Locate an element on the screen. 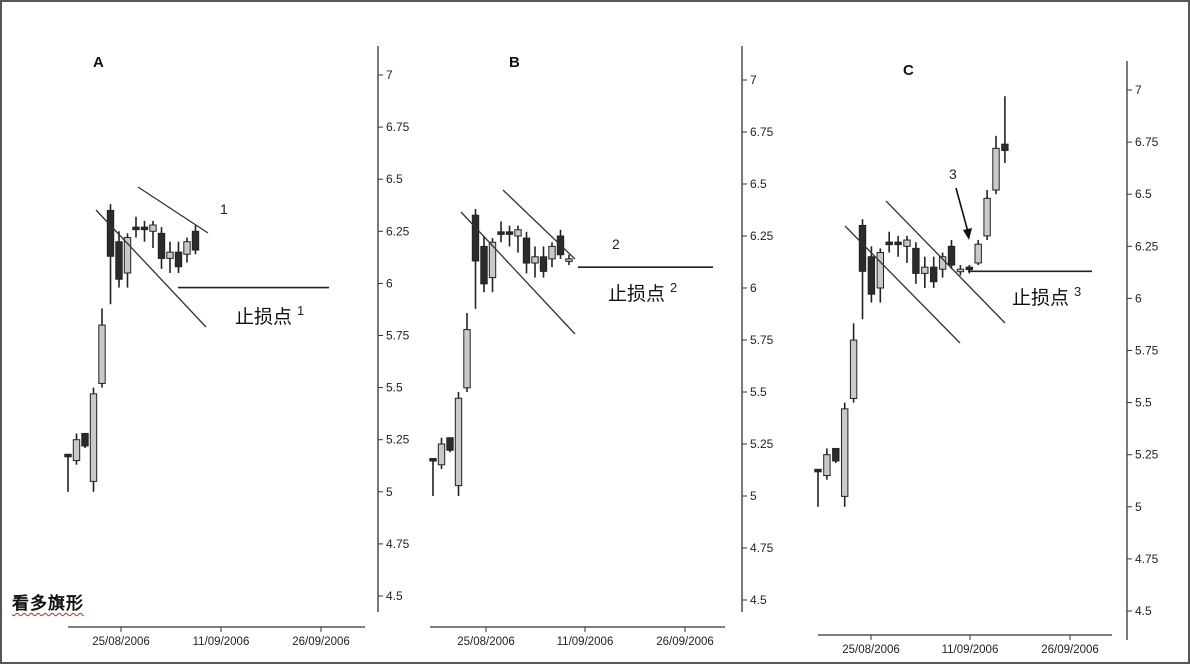 This screenshot has height=664, width=1190. callout-arrow-shaft is located at coordinates (962, 210).